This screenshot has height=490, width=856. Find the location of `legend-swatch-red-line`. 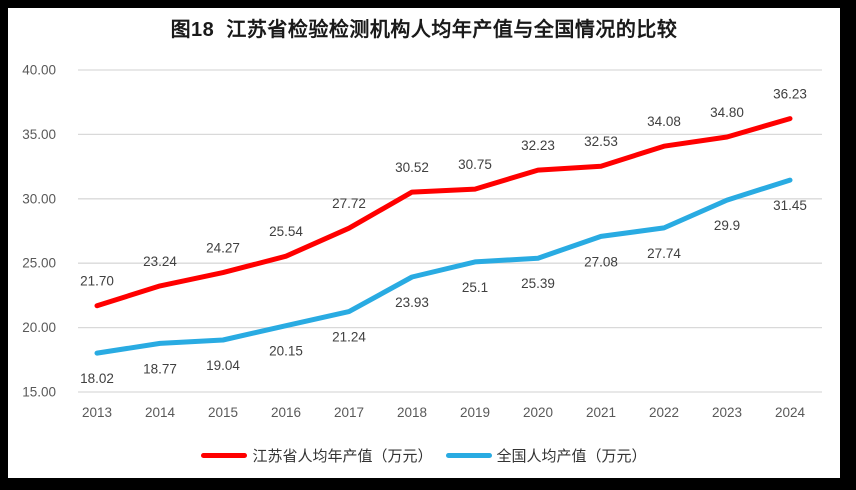

legend-swatch-red-line is located at coordinates (224, 455).